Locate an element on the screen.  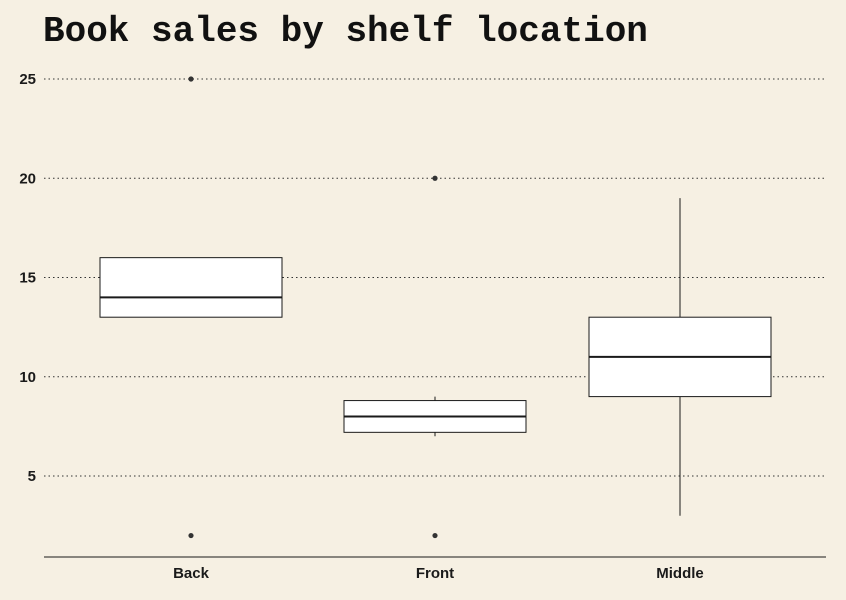
y-tick-label-10: 10 is located at coordinates (27, 377).